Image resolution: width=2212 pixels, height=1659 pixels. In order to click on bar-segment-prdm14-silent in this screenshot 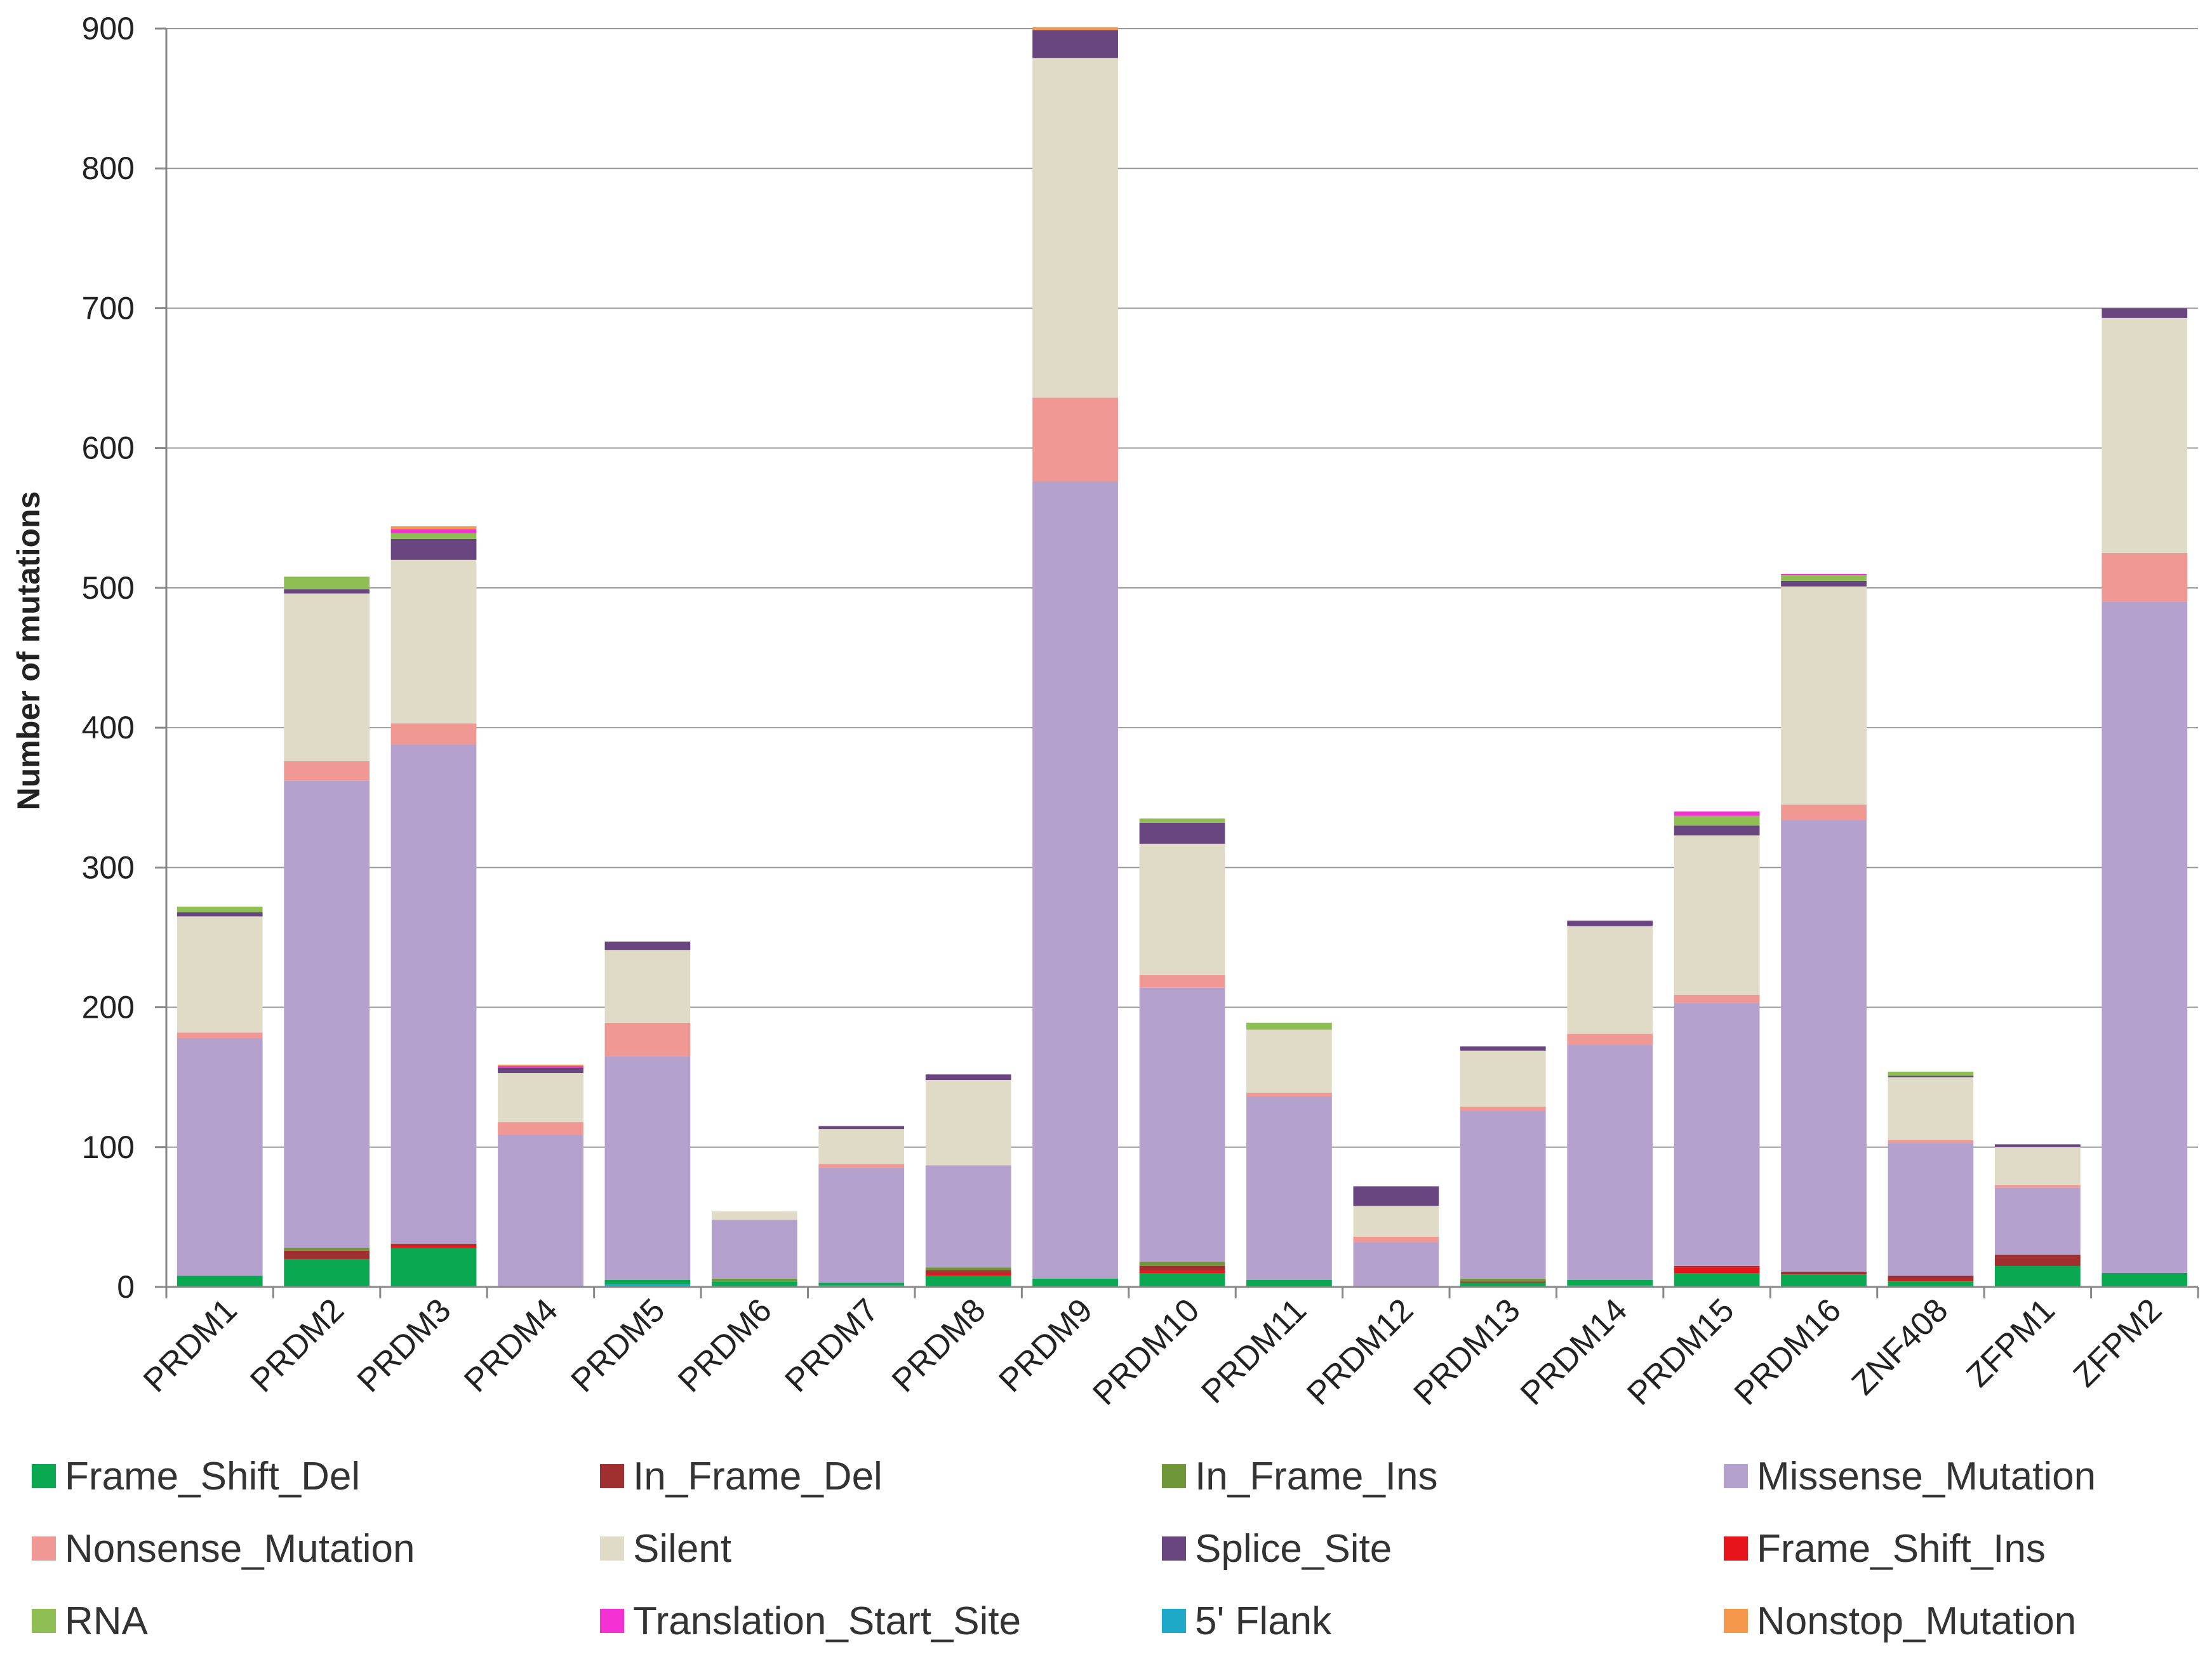, I will do `click(1610, 980)`.